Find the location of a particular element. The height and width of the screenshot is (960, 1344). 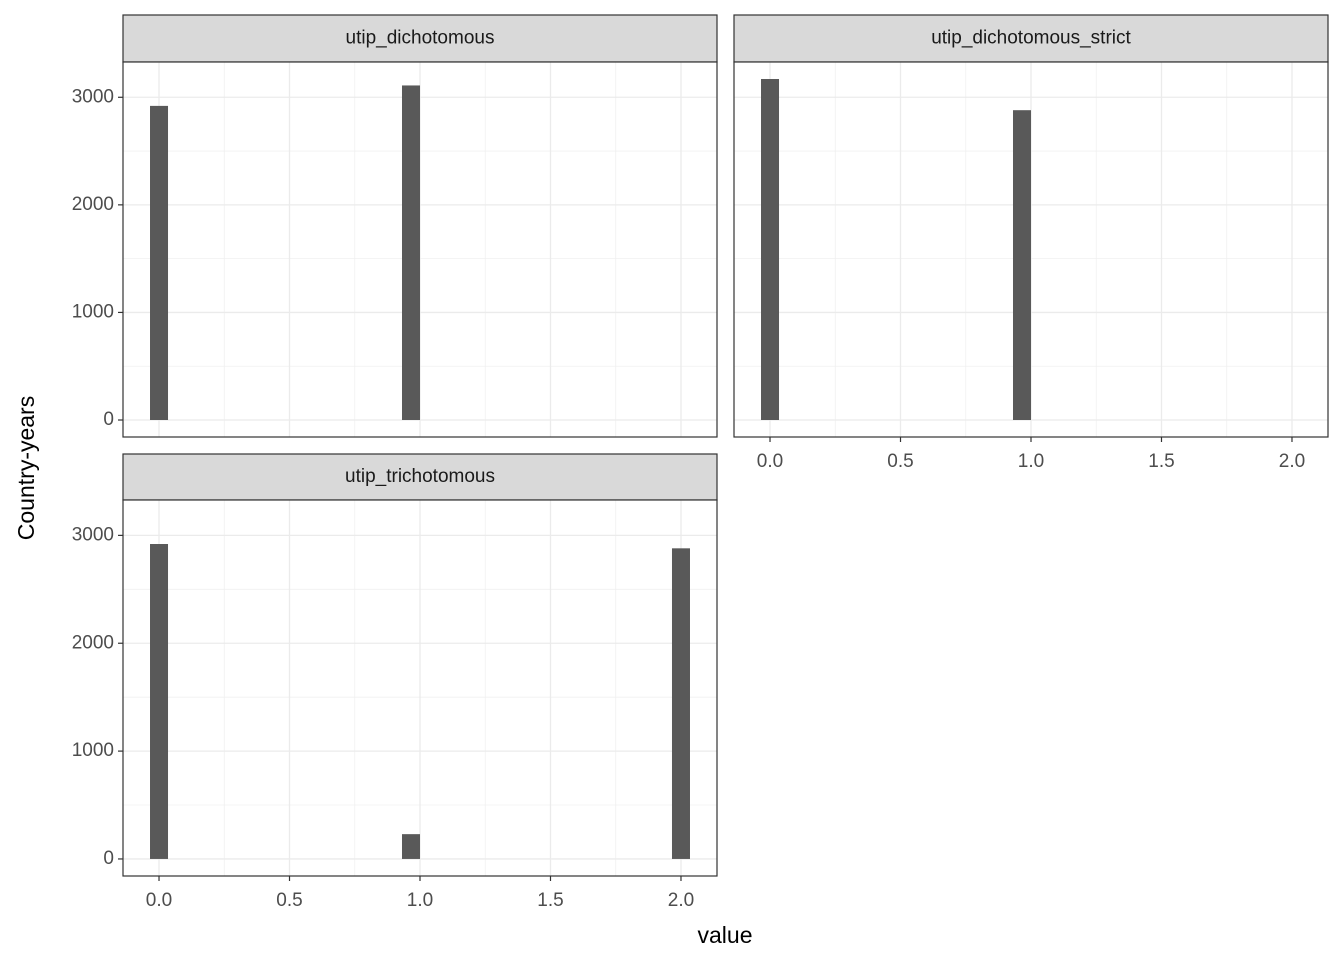

facet-title: utip_dichotomous is located at coordinates (420, 38).